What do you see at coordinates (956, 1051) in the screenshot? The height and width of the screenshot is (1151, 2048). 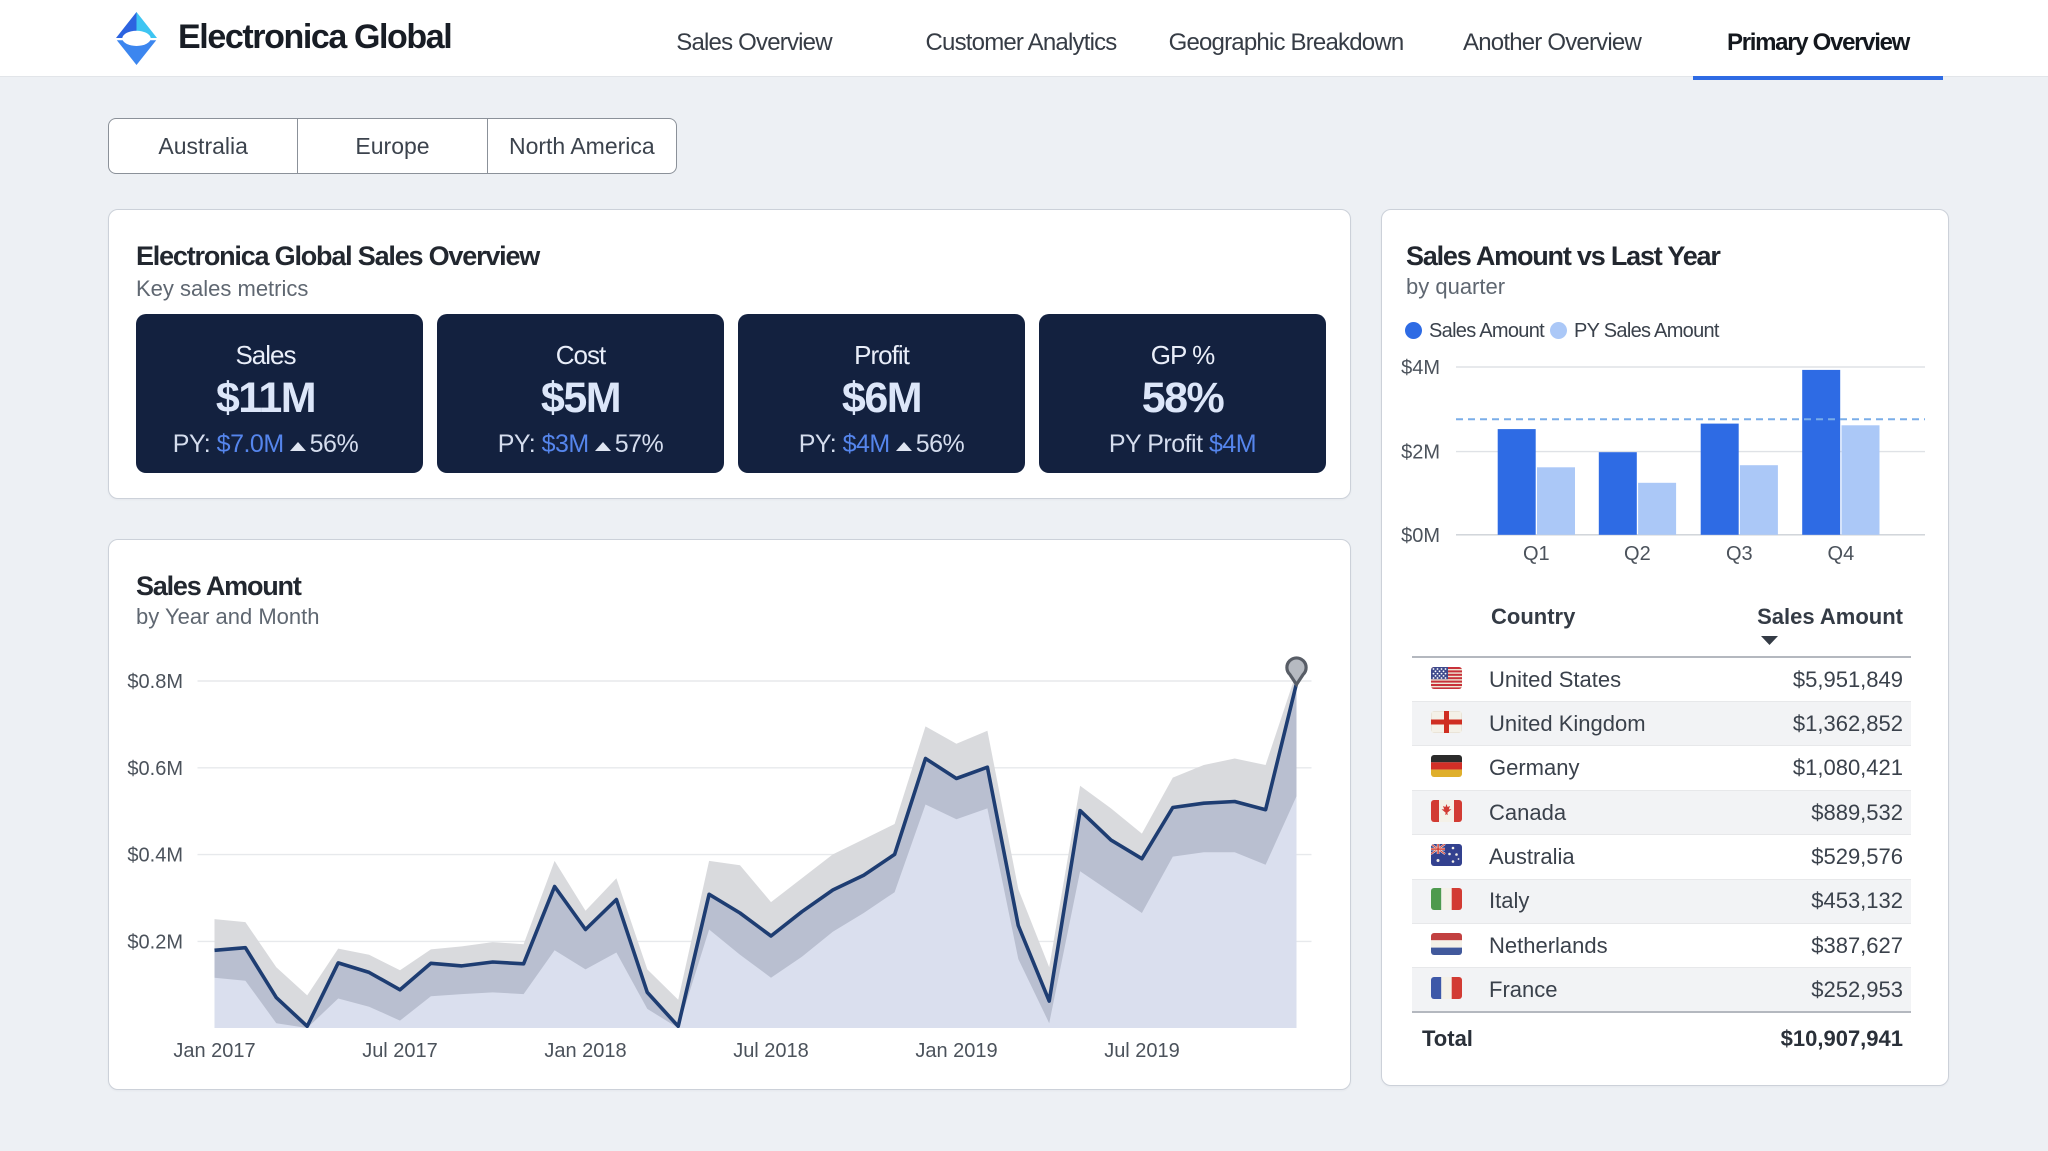 I see `svg-text: Jan 2019` at bounding box center [956, 1051].